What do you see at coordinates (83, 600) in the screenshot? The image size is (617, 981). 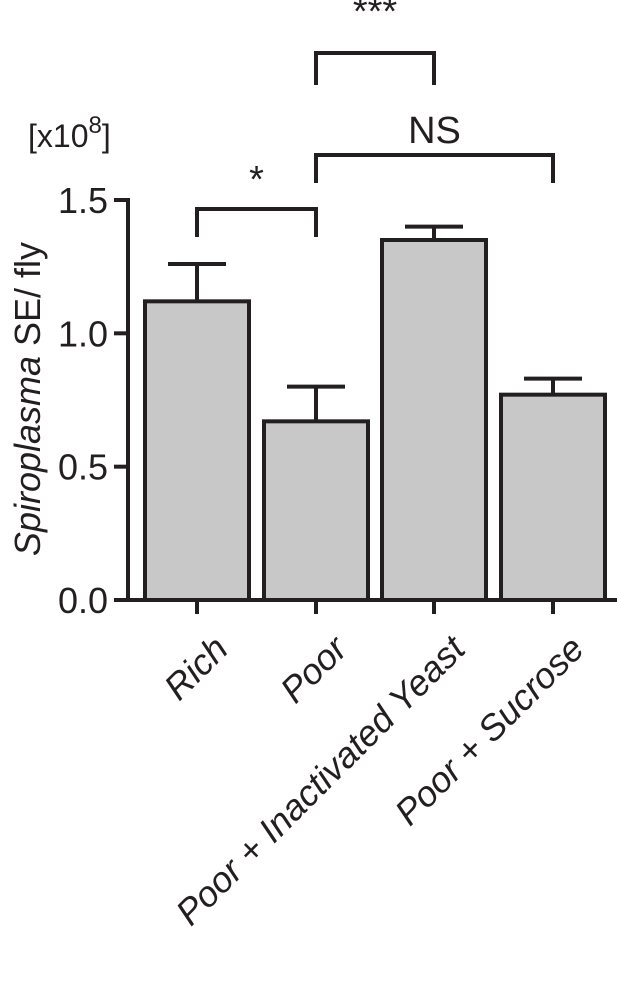 I see `y-tick-label: 0.0` at bounding box center [83, 600].